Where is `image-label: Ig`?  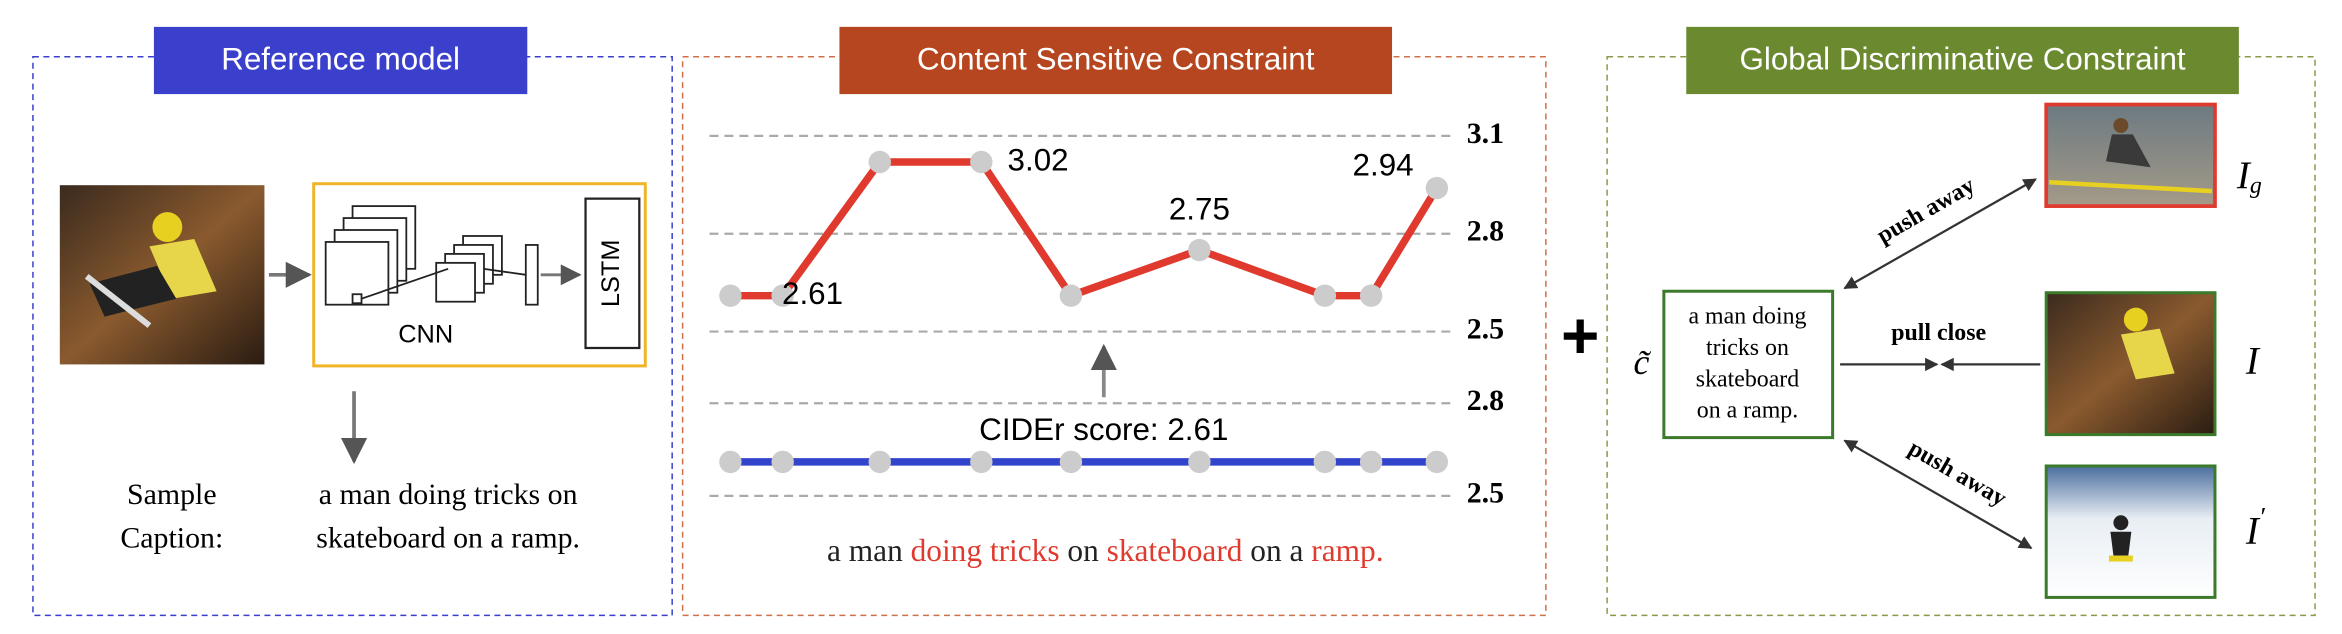
image-label: Ig is located at coordinates (2249, 177).